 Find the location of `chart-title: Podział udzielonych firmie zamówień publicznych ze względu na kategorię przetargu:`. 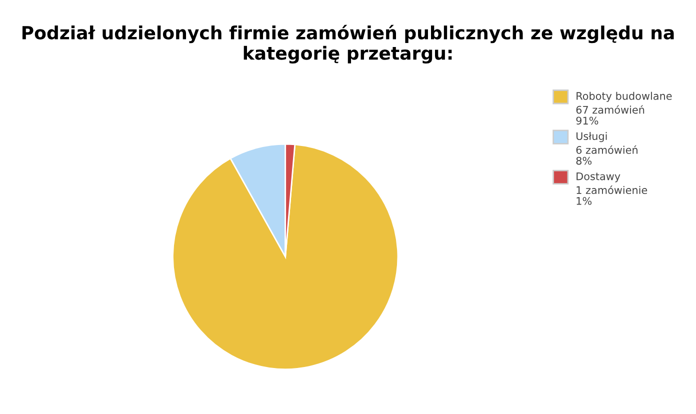

chart-title: Podział udzielonych firmie zamówień publicznych ze względu na kategorię przetargu: is located at coordinates (348, 44).